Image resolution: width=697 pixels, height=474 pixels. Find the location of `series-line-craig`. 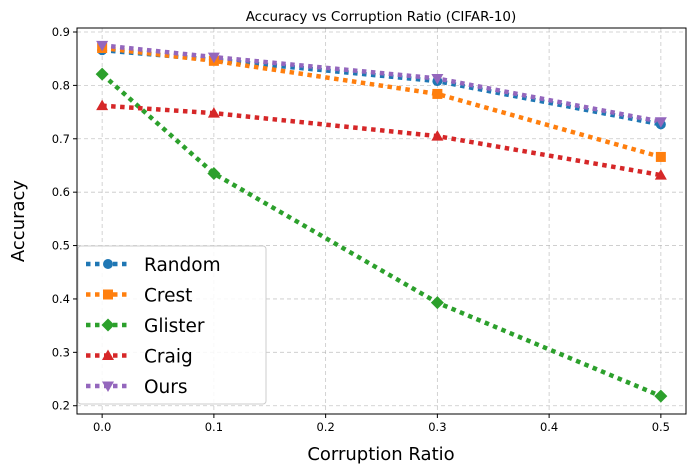

series-line-craig is located at coordinates (381, 140).